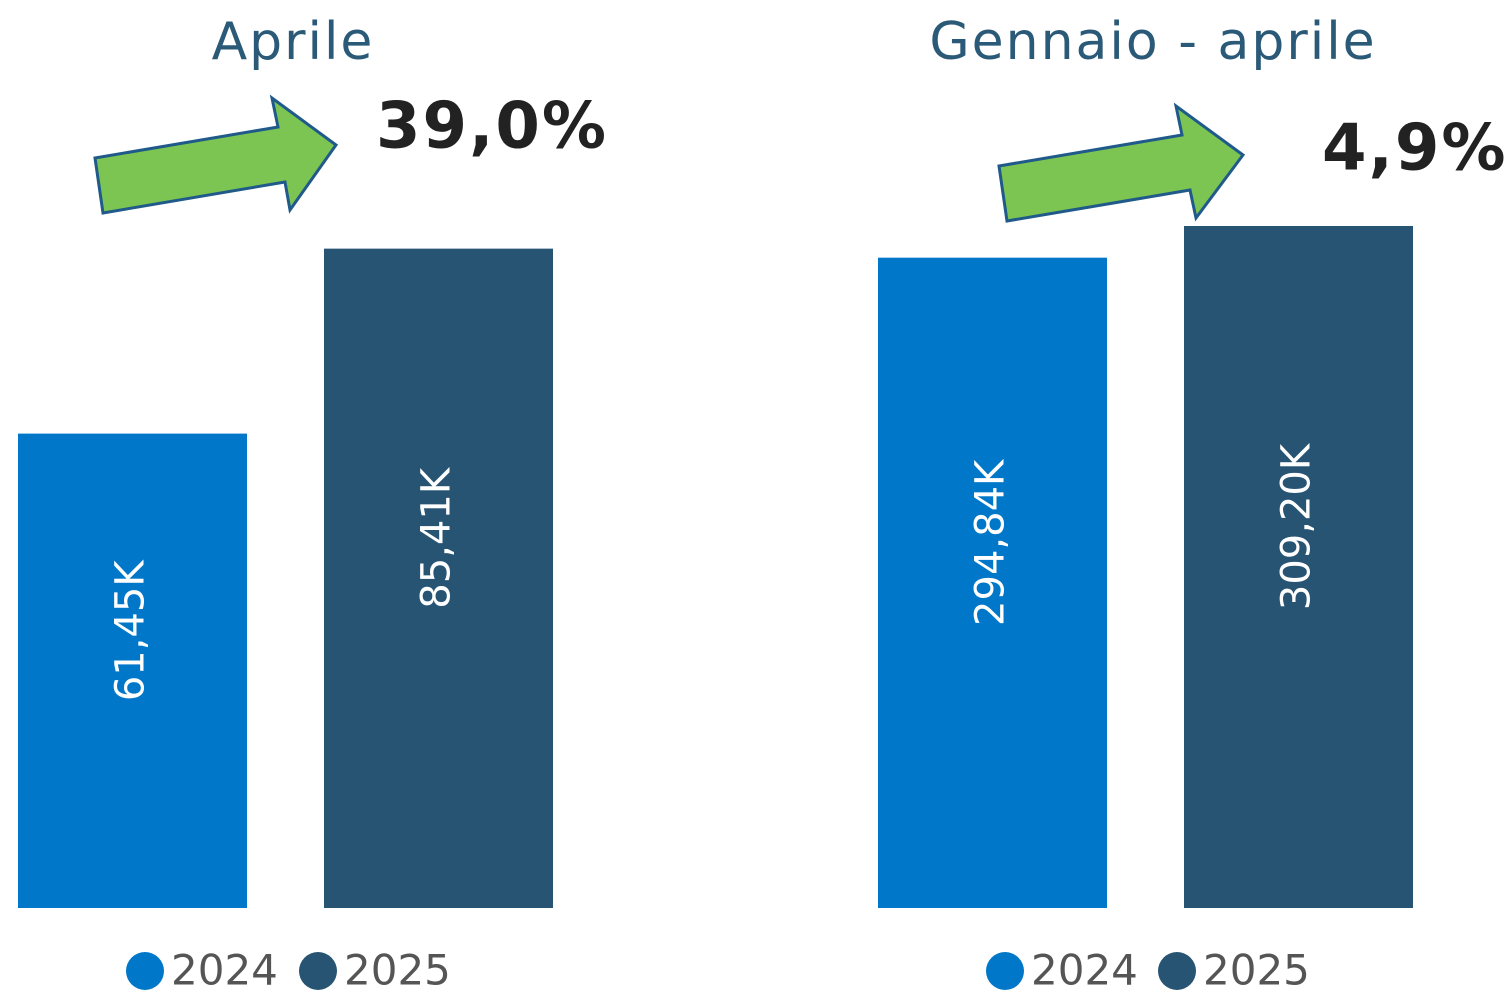 This screenshot has width=1512, height=1007. Describe the element at coordinates (131, 630) in the screenshot. I see `value-label: 61,45K` at that location.